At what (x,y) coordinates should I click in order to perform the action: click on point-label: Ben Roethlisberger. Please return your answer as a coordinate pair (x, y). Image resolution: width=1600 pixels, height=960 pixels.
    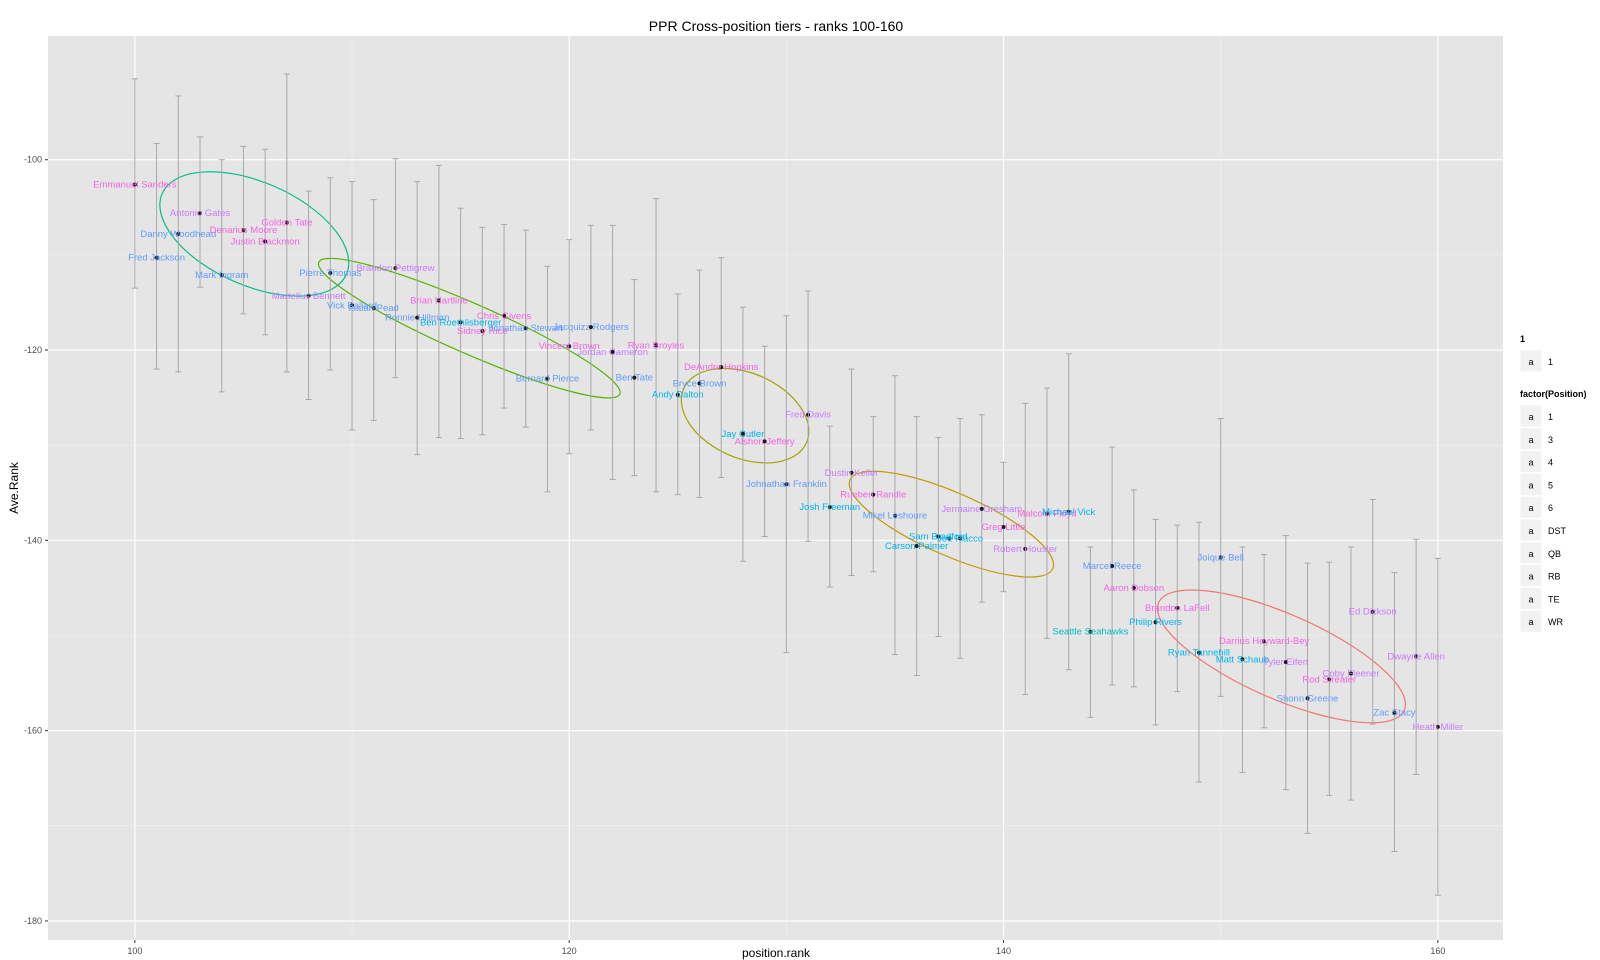
    Looking at the image, I should click on (460, 322).